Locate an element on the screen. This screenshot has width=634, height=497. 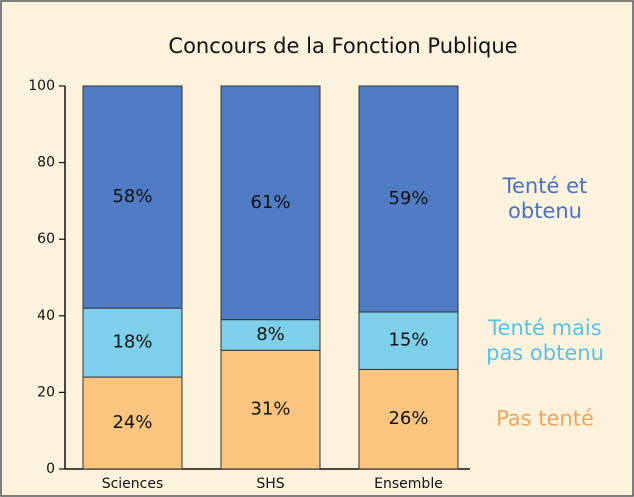
value-label: 15% is located at coordinates (408, 340).